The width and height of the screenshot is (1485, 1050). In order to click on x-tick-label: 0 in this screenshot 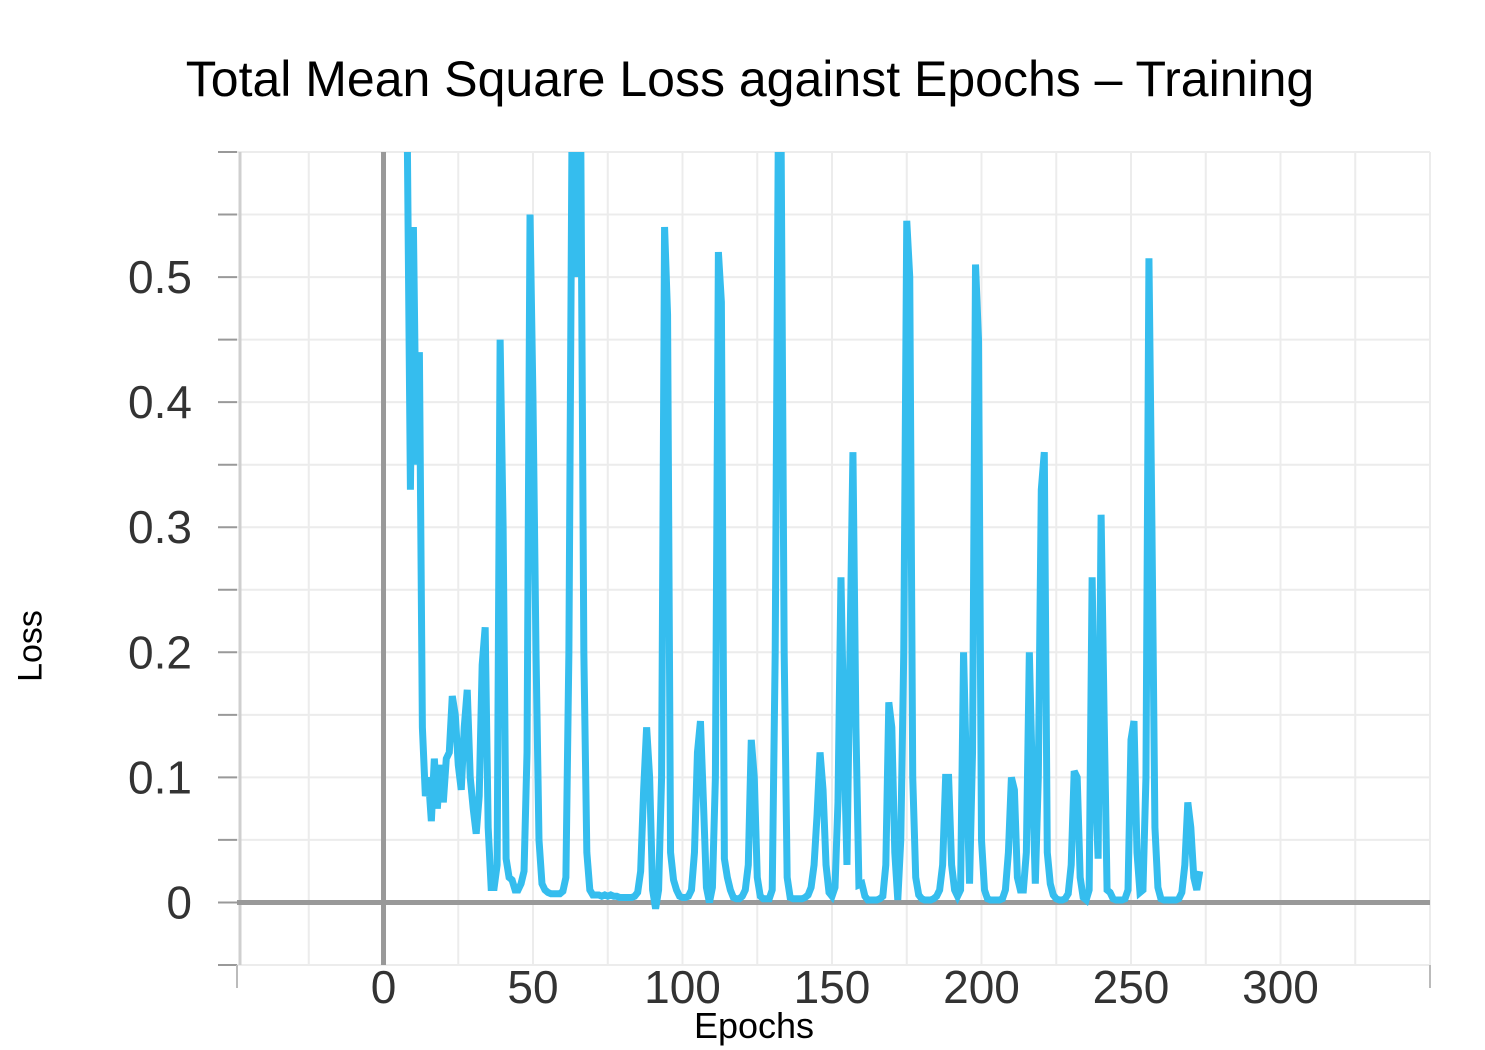, I will do `click(384, 987)`.